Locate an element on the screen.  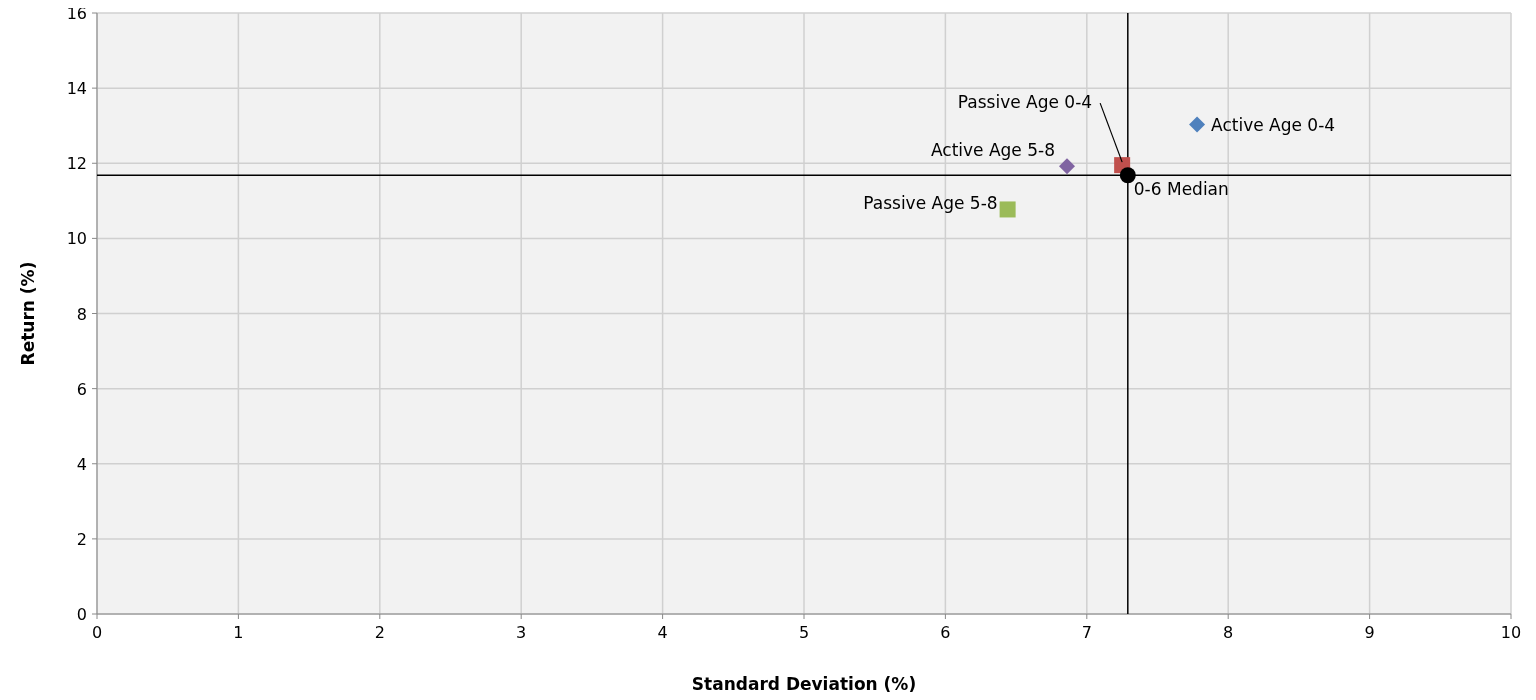
series-label: Active Age 5-8 is located at coordinates (992, 150).